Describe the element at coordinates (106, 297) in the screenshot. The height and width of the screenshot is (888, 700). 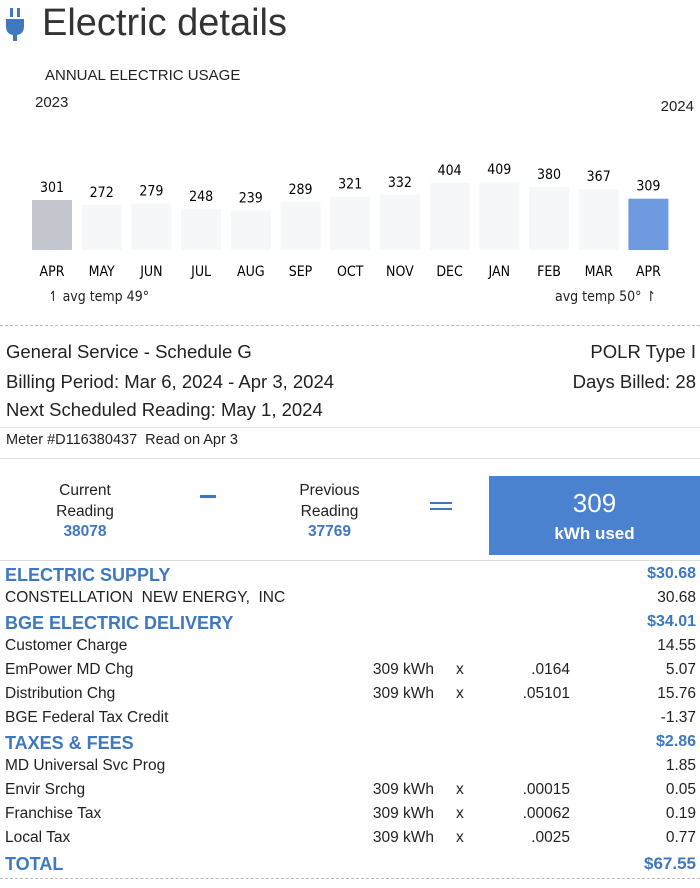
I see `temp-label: avg temp 49°` at that location.